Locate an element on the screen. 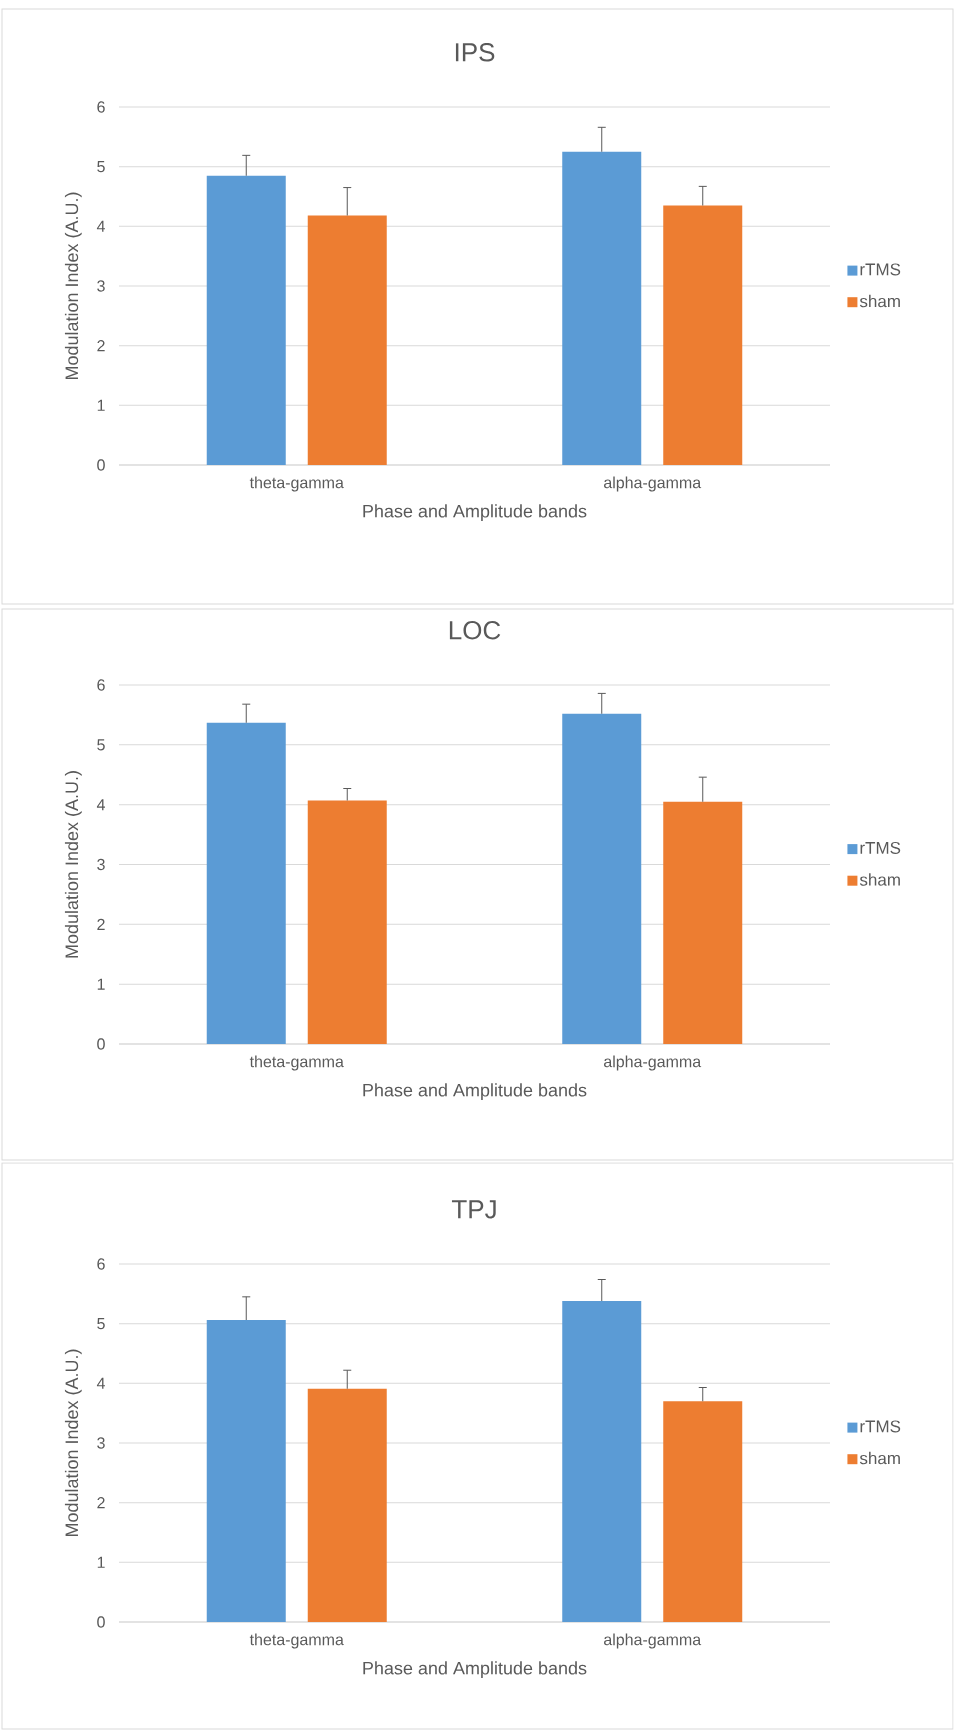 The image size is (955, 1730). chart-title: IPS is located at coordinates (475, 52).